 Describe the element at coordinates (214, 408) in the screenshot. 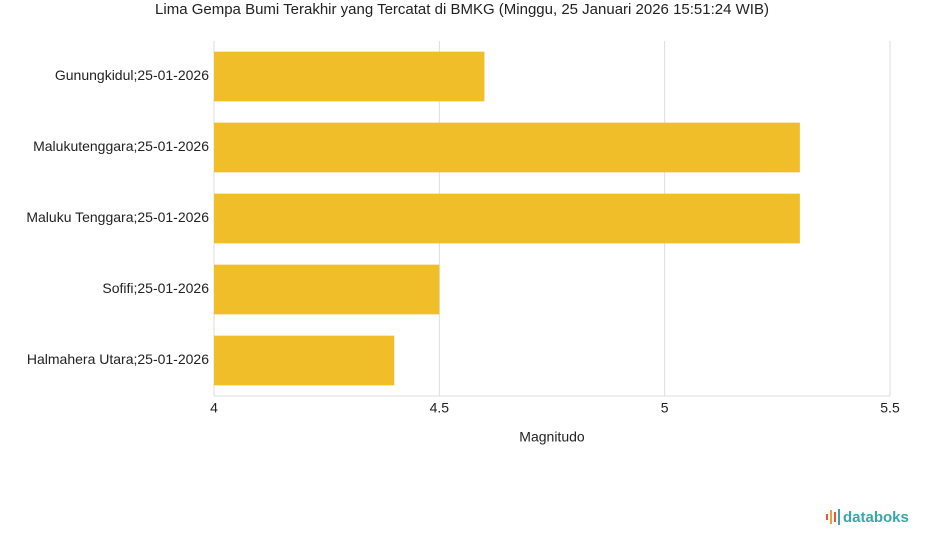

I see `x-tick-label: 4` at that location.